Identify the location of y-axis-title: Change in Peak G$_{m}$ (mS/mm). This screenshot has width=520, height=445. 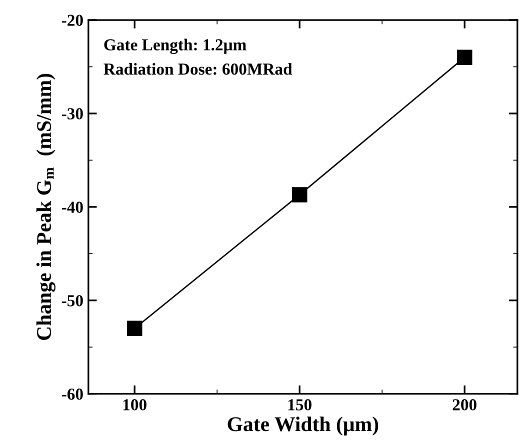
(46, 207).